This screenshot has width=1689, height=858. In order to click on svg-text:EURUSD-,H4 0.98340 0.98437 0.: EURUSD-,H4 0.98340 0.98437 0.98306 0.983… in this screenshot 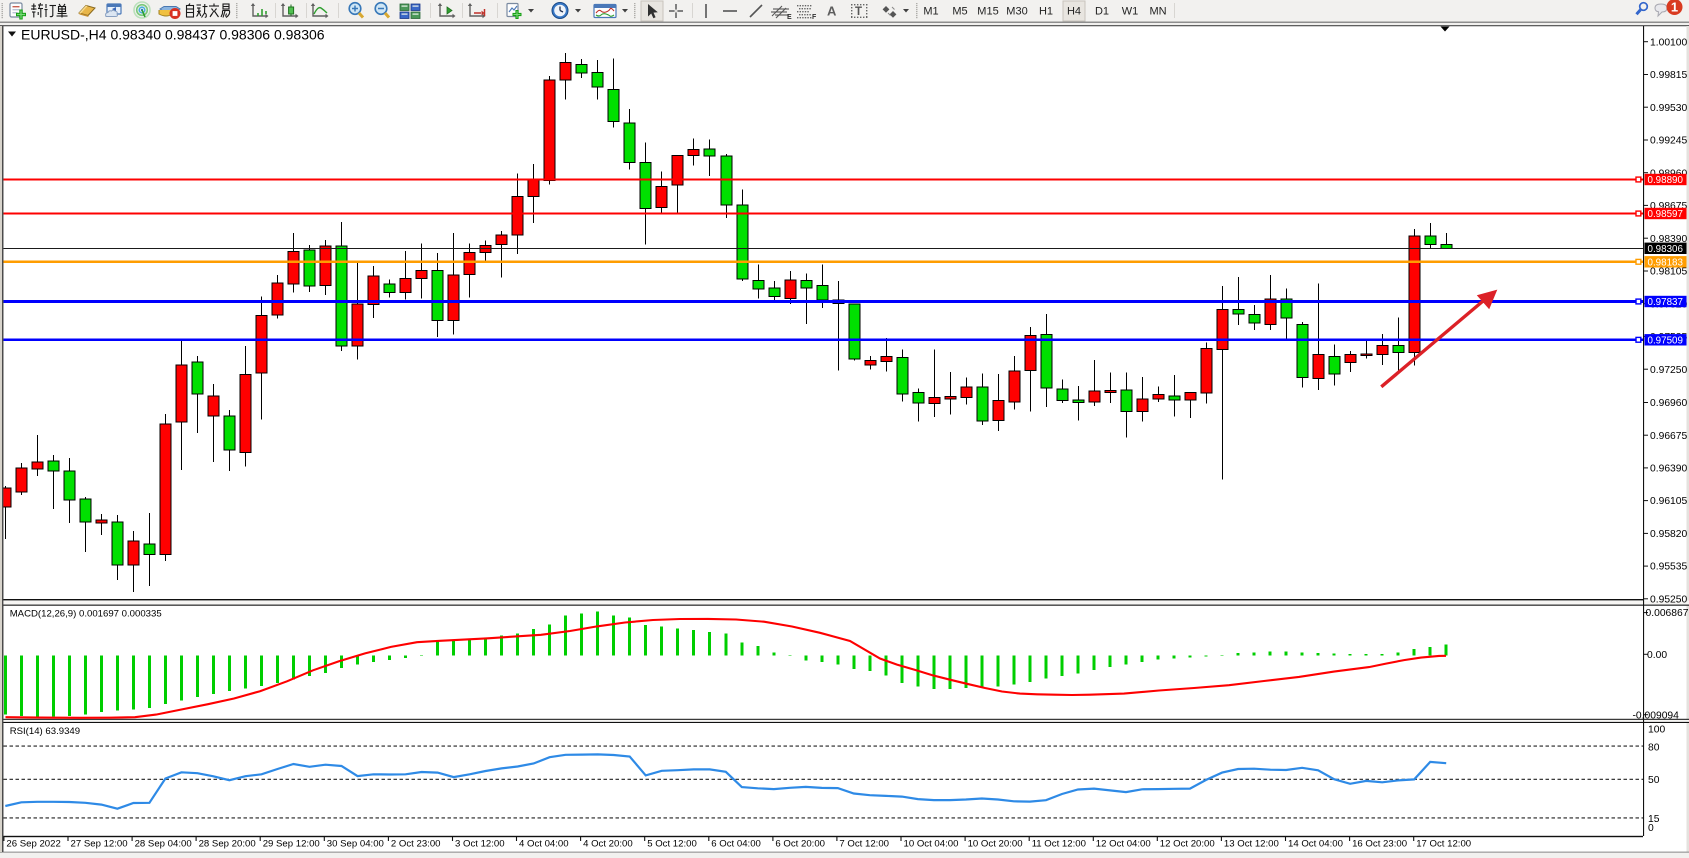, I will do `click(173, 35)`.